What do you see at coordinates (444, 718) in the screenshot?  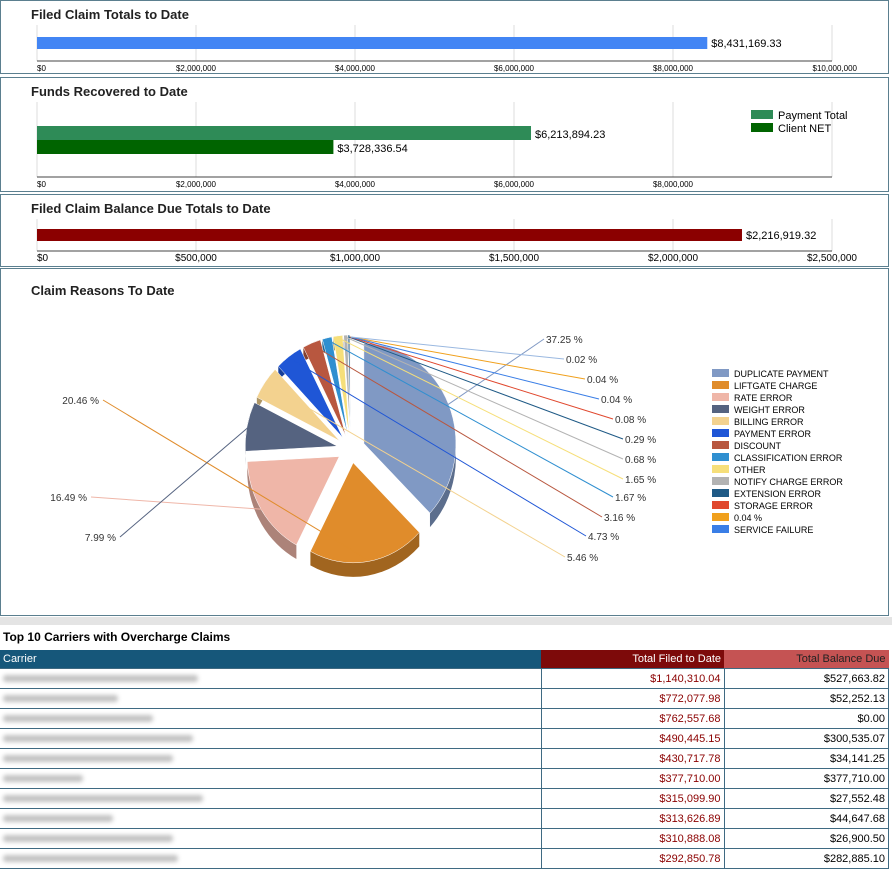 I see `table-row: $762,557.68 $0.00` at bounding box center [444, 718].